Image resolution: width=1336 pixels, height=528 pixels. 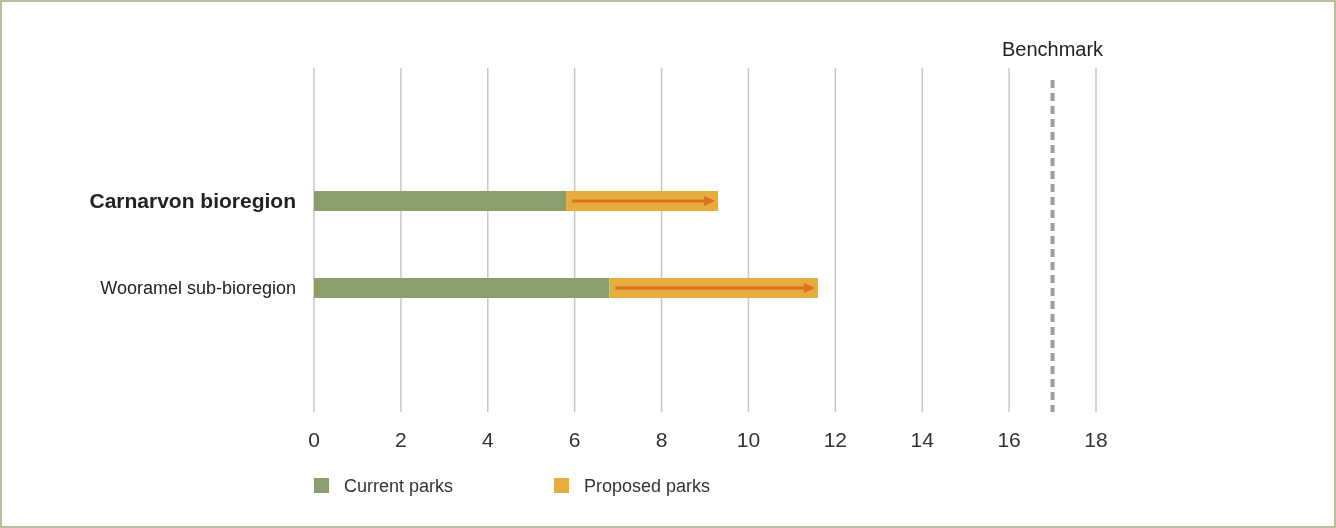 What do you see at coordinates (574, 439) in the screenshot?
I see `x-tick-label: 6` at bounding box center [574, 439].